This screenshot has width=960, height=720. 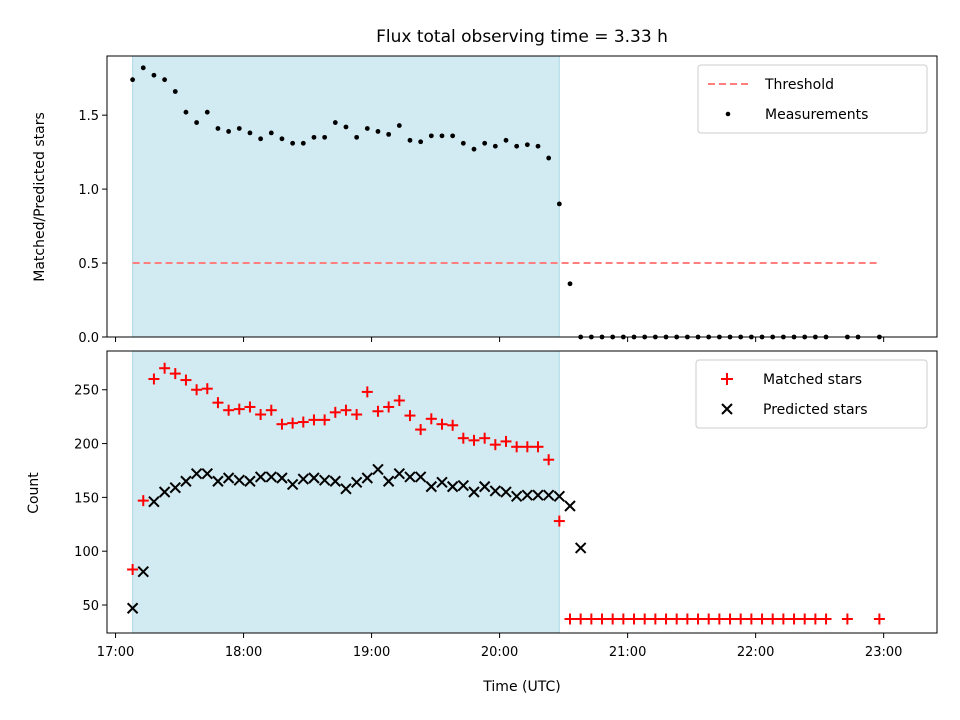 What do you see at coordinates (86, 391) in the screenshot?
I see `y-tick-label: 250` at bounding box center [86, 391].